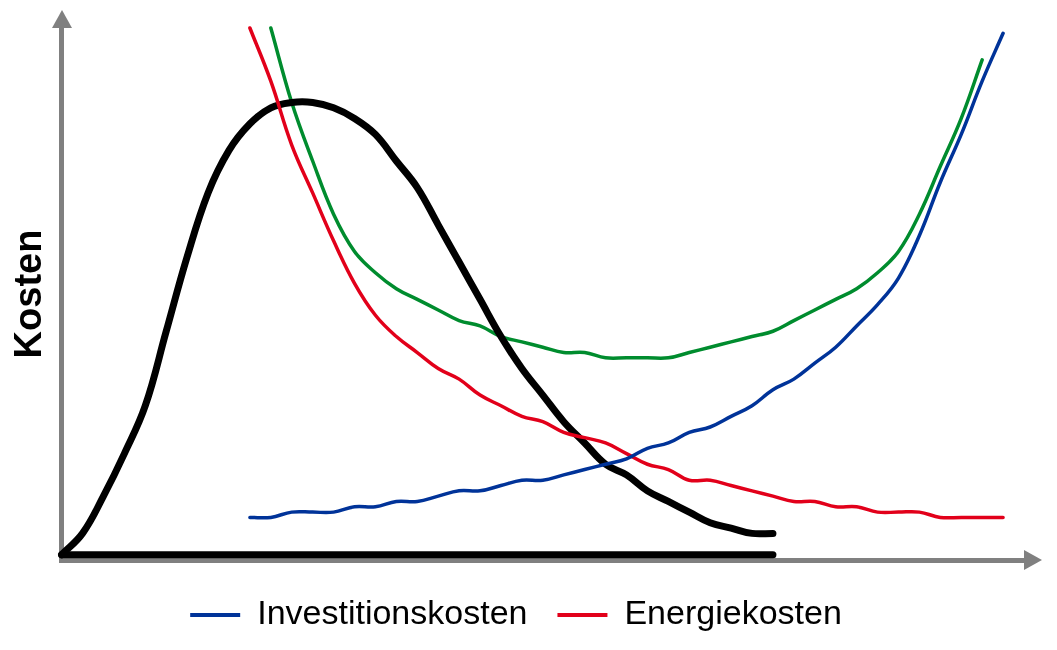 Image resolution: width=1057 pixels, height=650 pixels. Describe the element at coordinates (28, 294) in the screenshot. I see `y-axis-title: Kosten` at that location.